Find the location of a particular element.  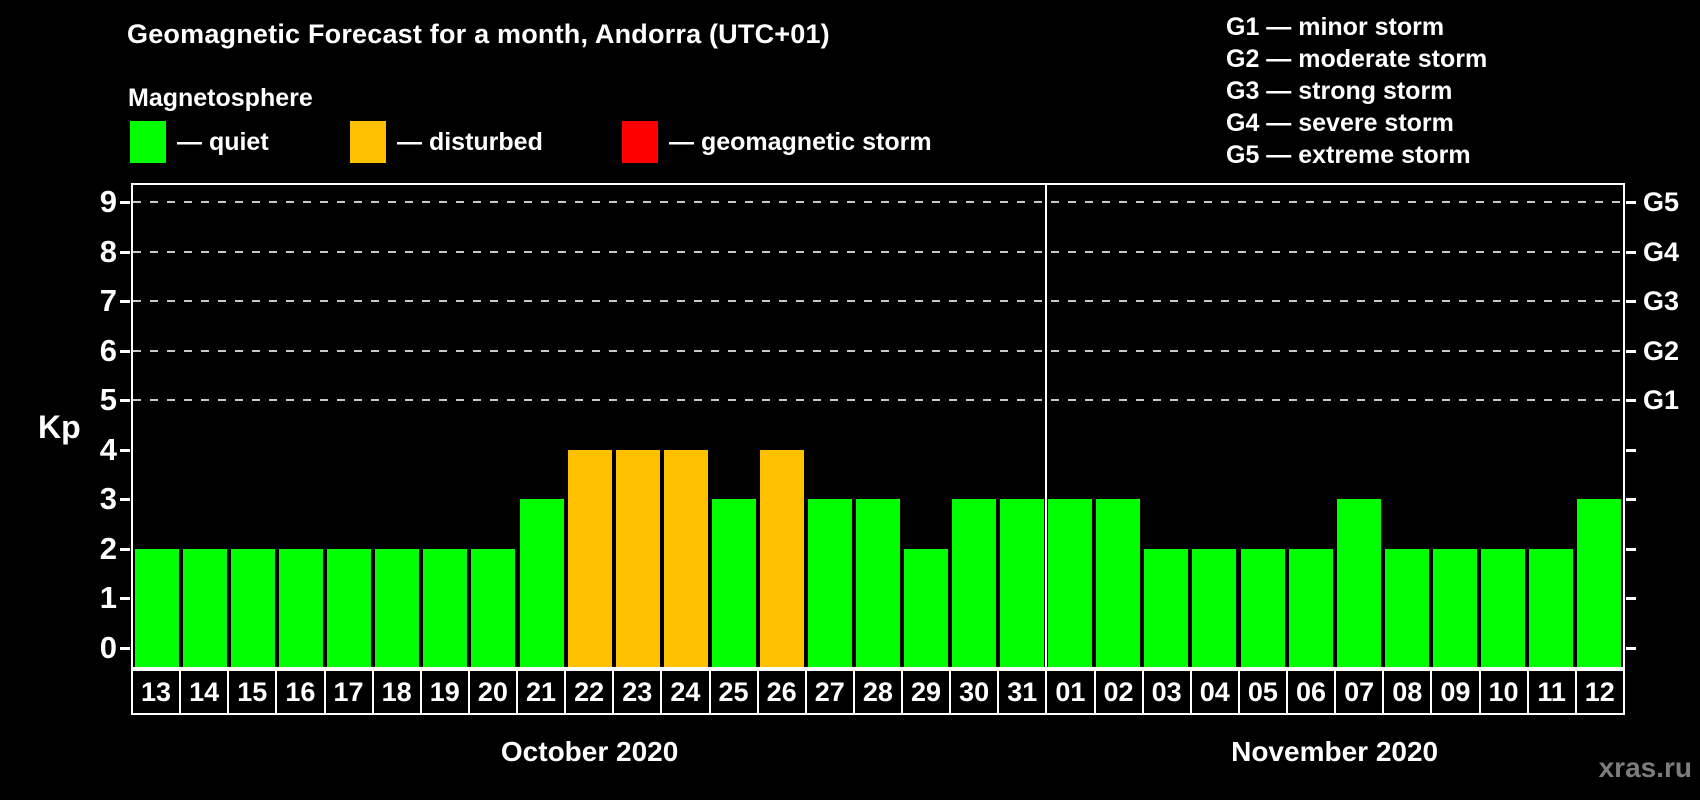

gridline-kp9 is located at coordinates (878, 202).